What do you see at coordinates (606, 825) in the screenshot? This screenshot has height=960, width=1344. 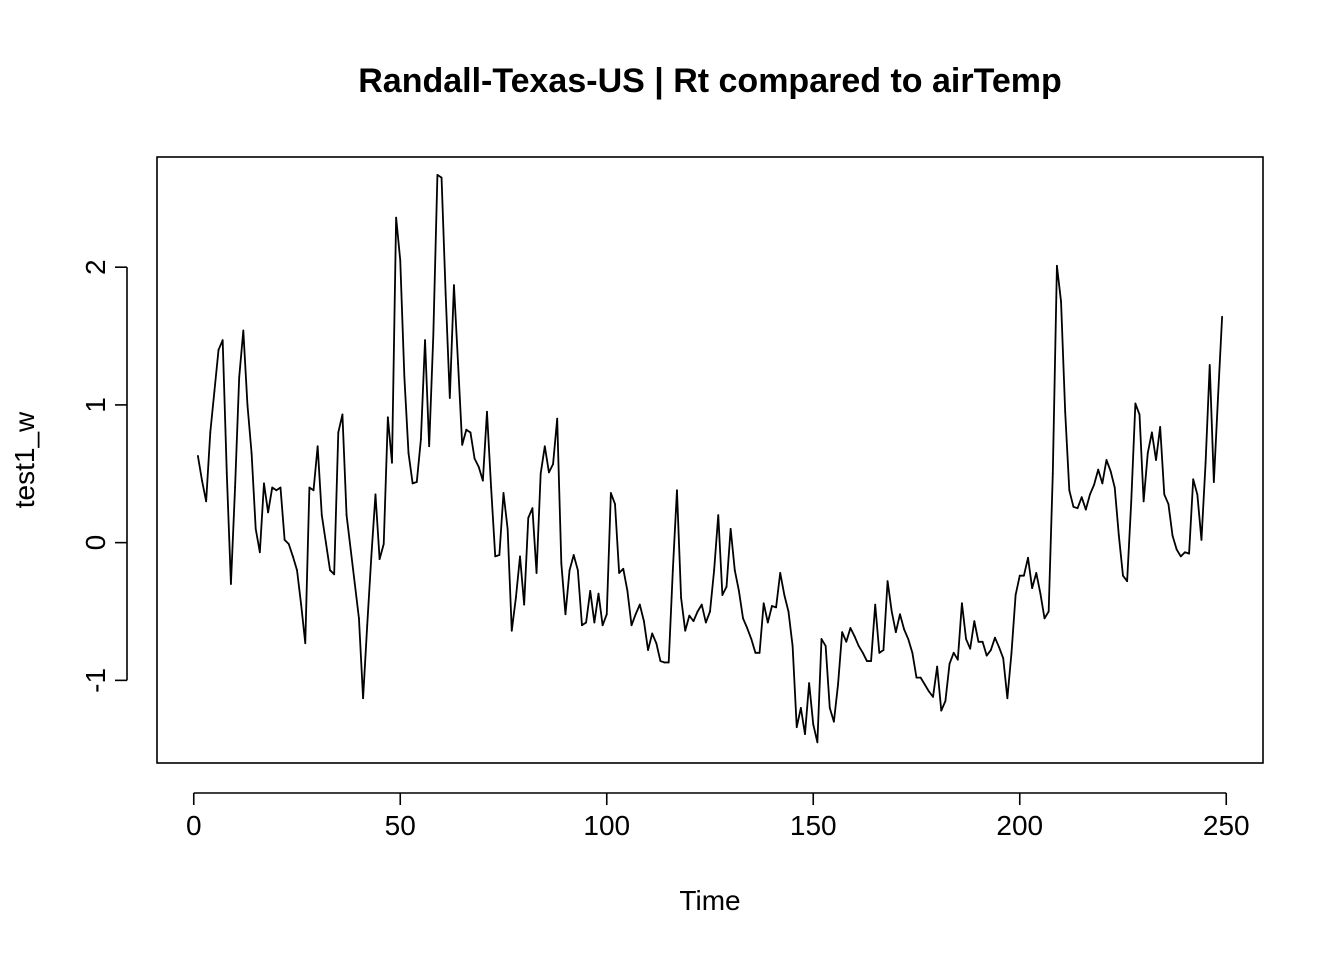 I see `x-tick-label: 100` at bounding box center [606, 825].